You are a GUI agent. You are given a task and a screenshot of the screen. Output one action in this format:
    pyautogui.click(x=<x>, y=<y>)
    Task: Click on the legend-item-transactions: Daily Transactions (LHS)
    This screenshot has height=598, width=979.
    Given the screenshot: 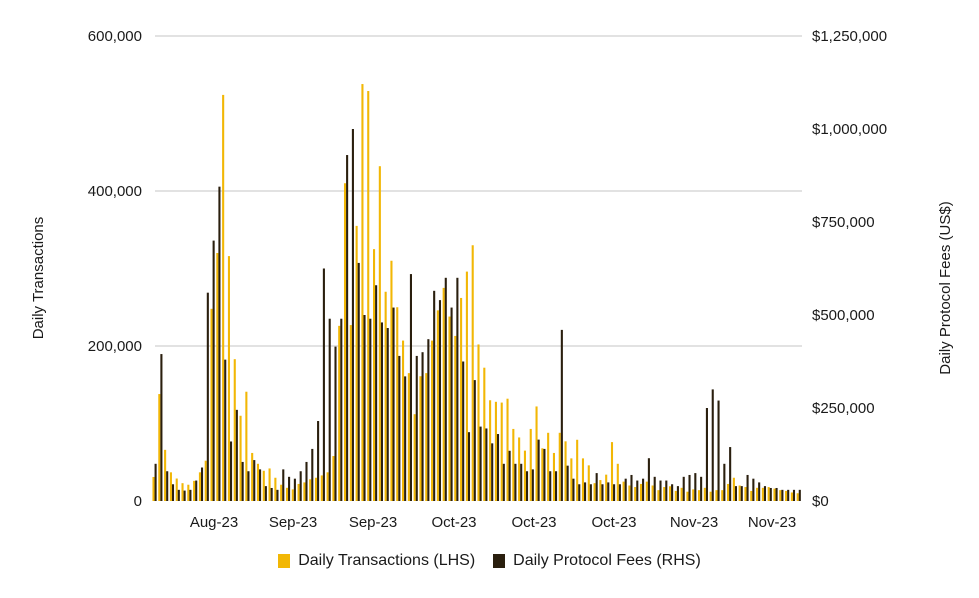 What is the action you would take?
    pyautogui.click(x=376, y=561)
    